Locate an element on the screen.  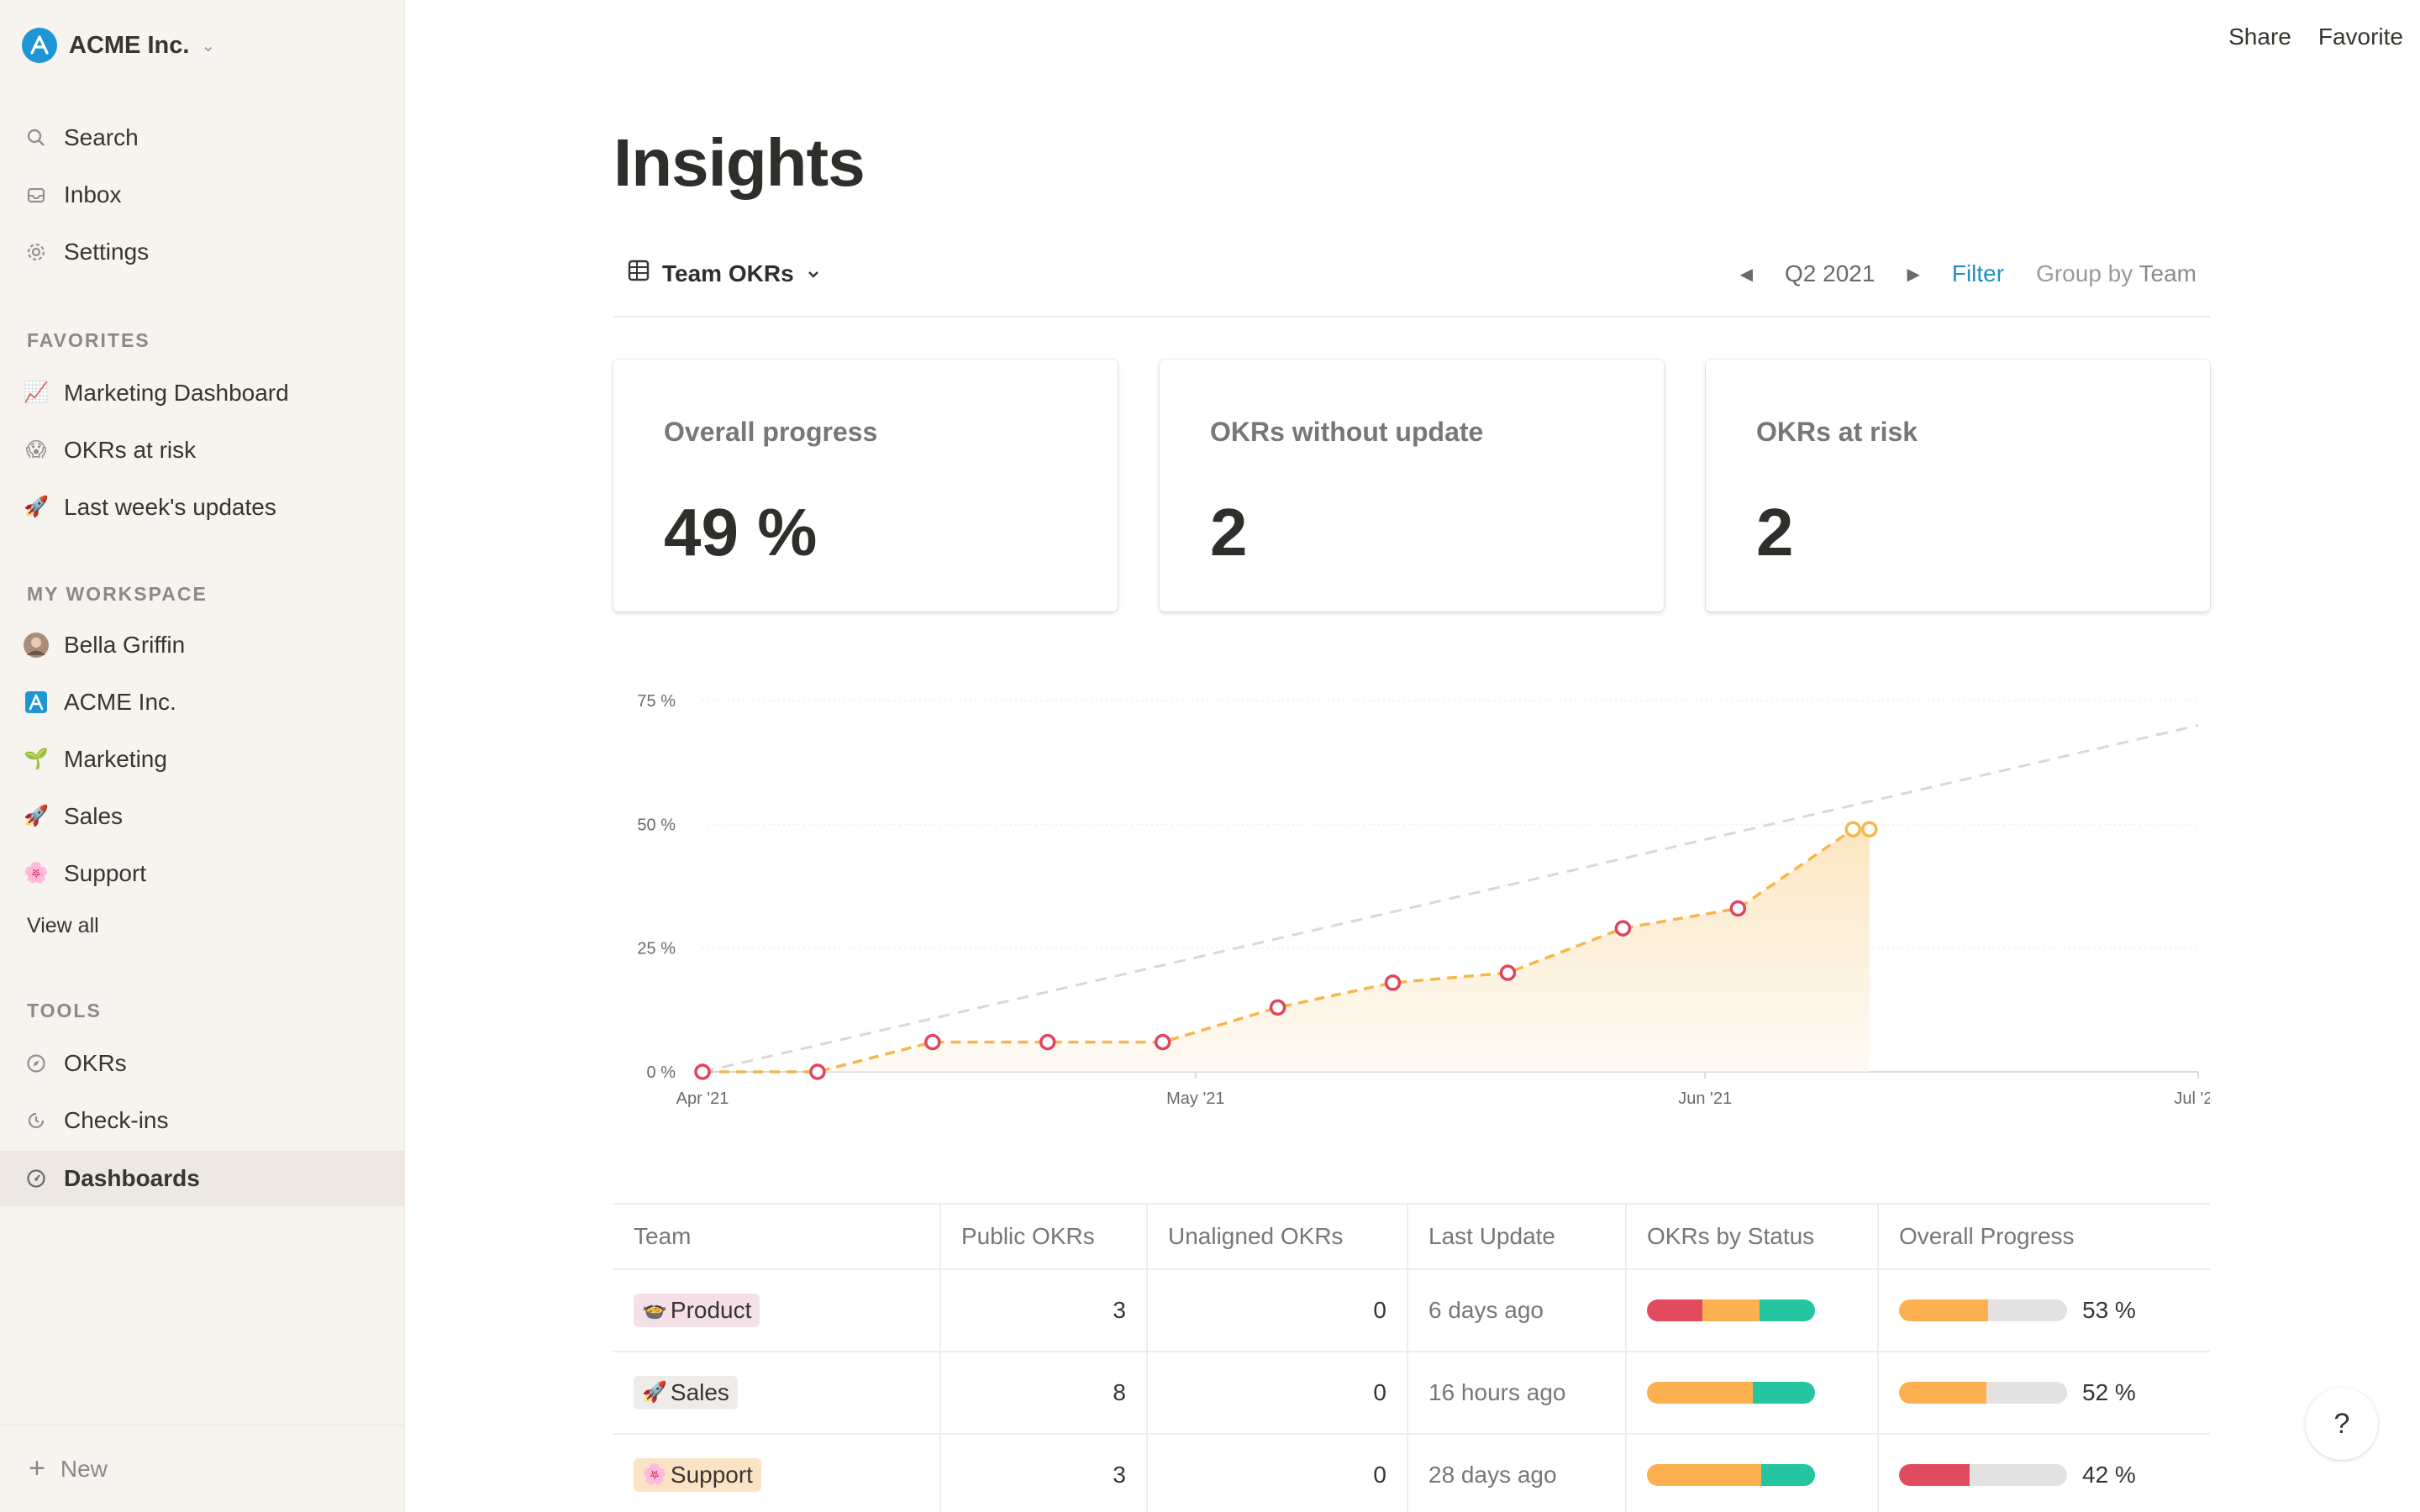
sidebar-item-label: Bella Griffin is located at coordinates (125, 645).